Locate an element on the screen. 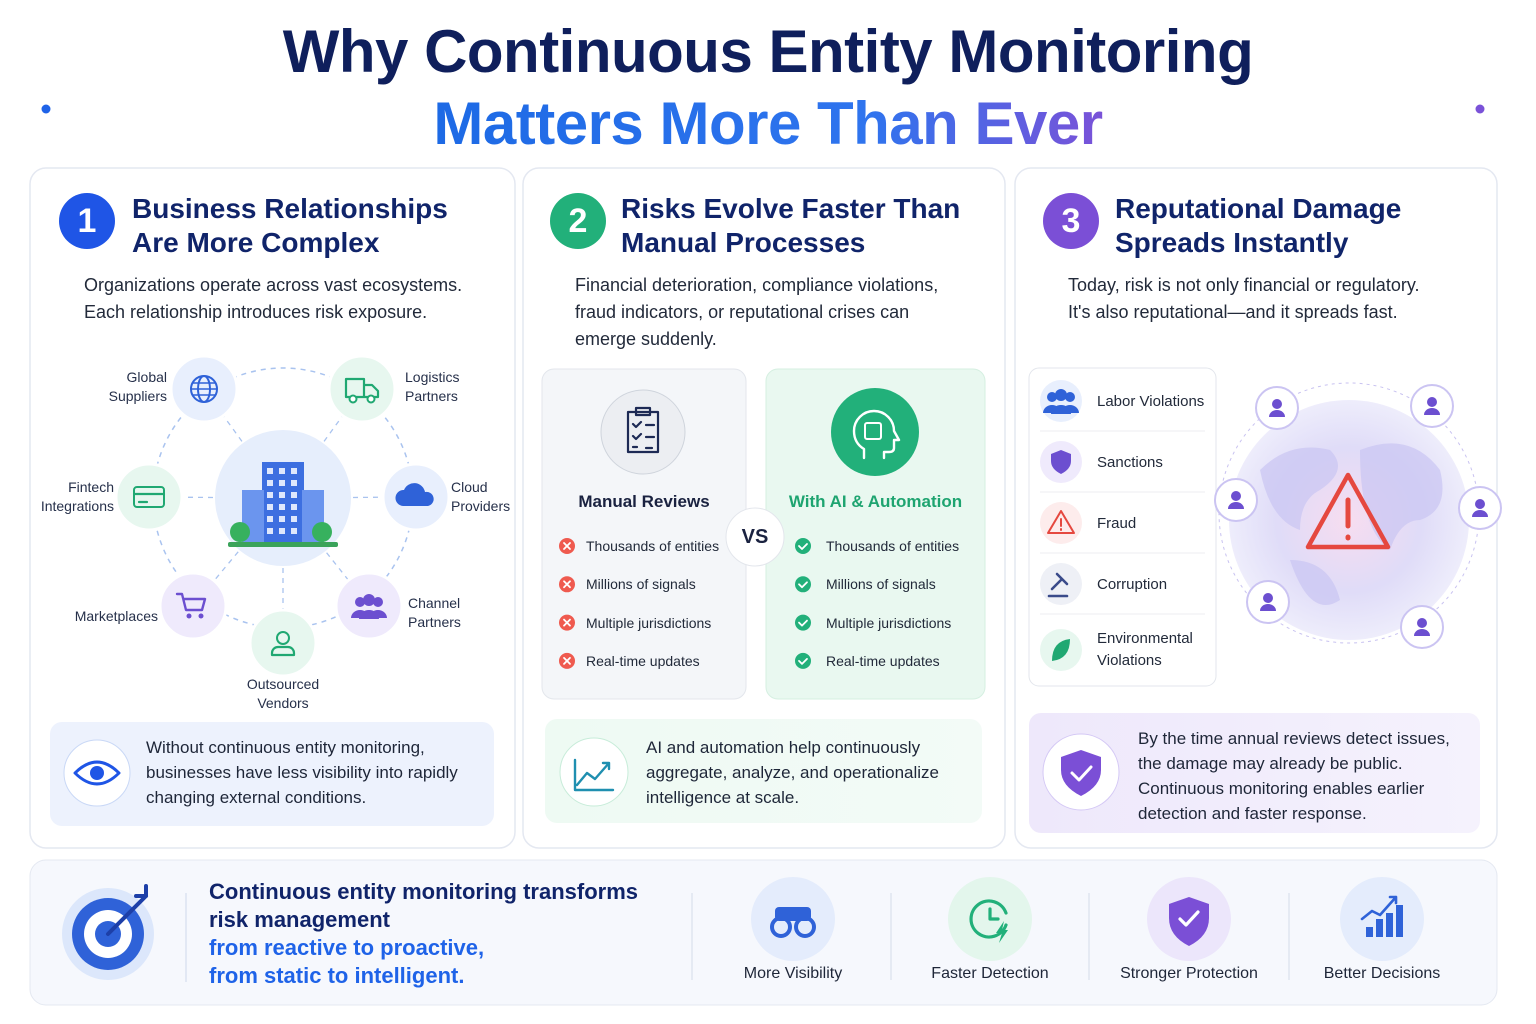  callout-icon is located at coordinates (594, 772).